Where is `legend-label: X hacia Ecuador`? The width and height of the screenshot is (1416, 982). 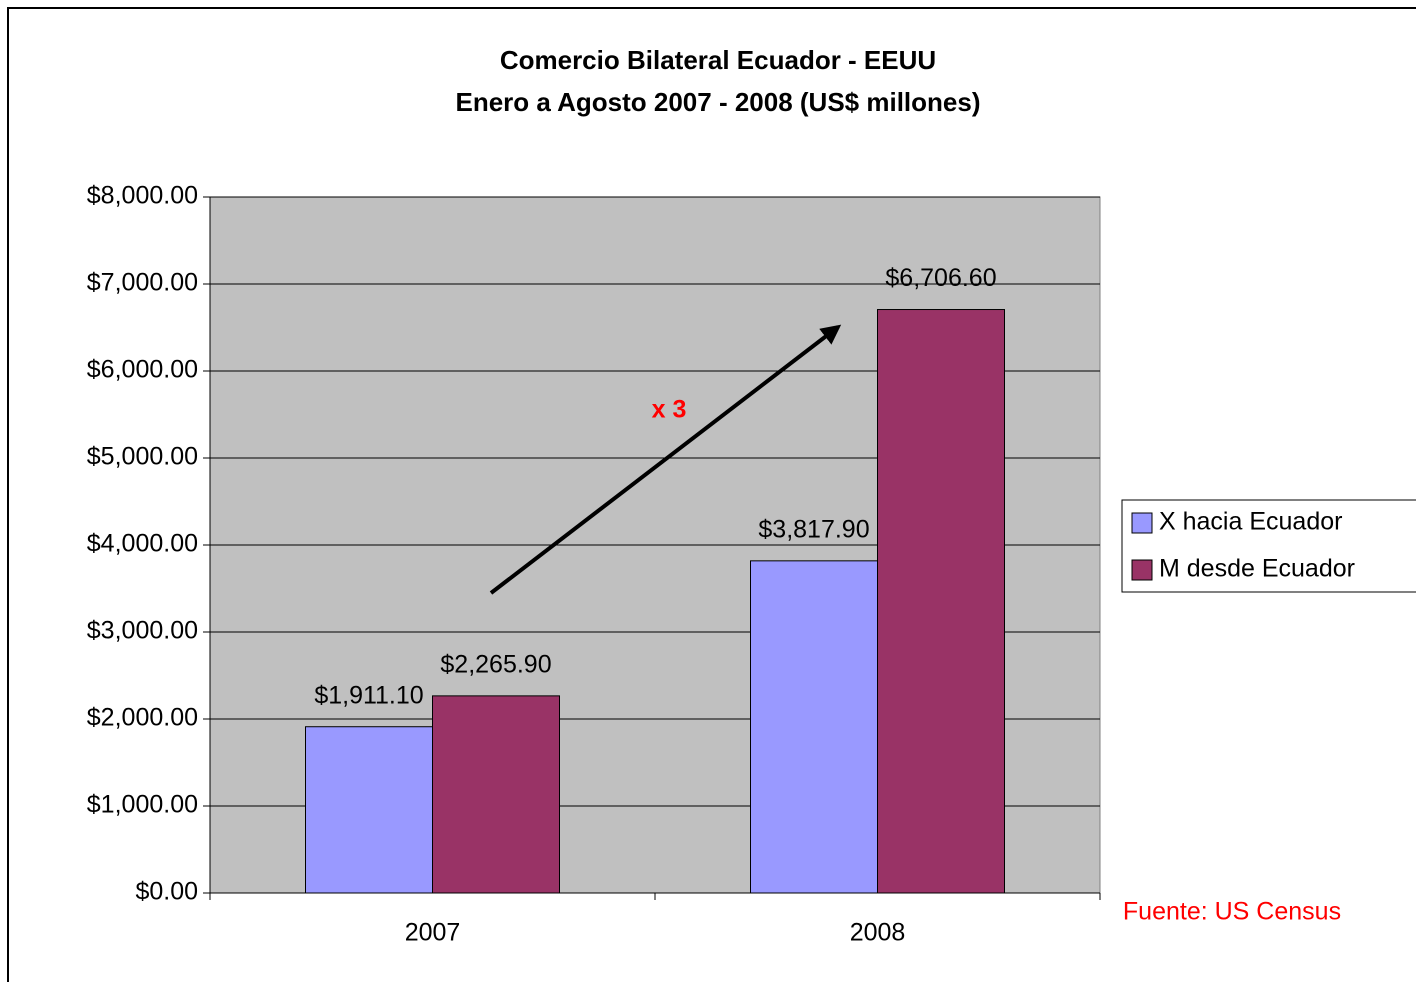 legend-label: X hacia Ecuador is located at coordinates (1250, 522).